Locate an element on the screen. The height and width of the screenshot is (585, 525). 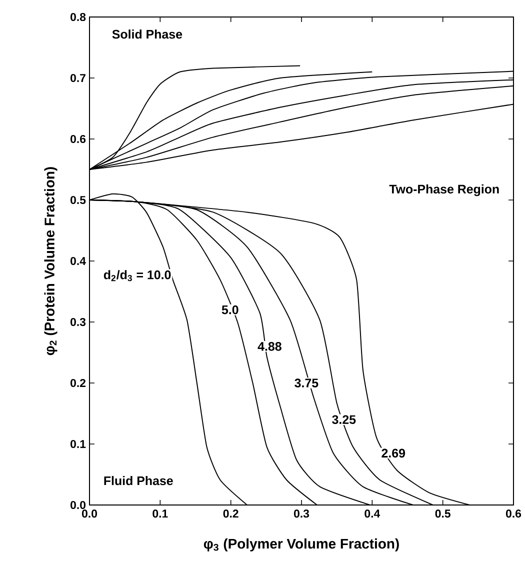
y-tick-label: 0.4 is located at coordinates (78, 261).